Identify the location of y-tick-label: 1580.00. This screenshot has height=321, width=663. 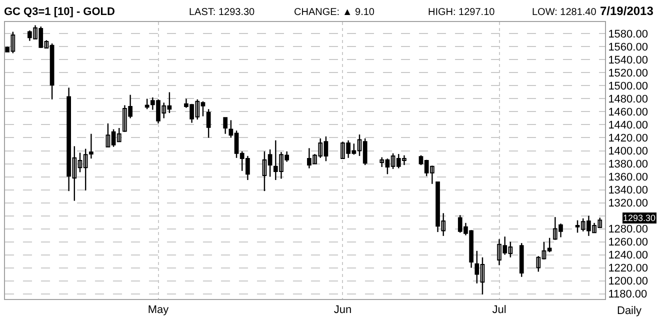
(628, 34).